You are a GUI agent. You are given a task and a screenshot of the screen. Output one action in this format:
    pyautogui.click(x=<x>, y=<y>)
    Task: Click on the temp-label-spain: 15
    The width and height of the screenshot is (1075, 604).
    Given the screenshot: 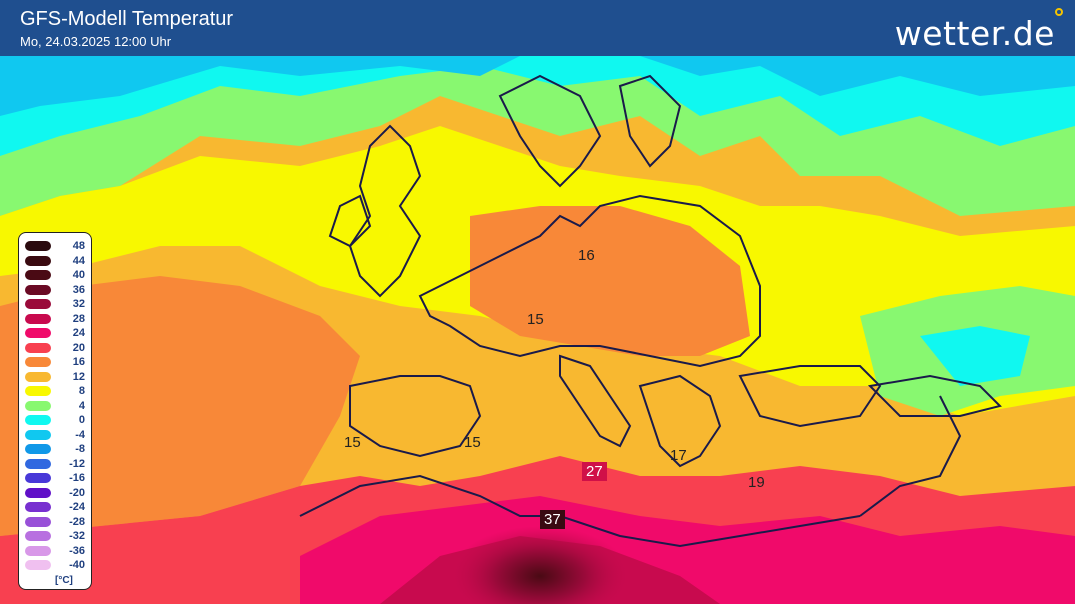 What is the action you would take?
    pyautogui.click(x=472, y=442)
    